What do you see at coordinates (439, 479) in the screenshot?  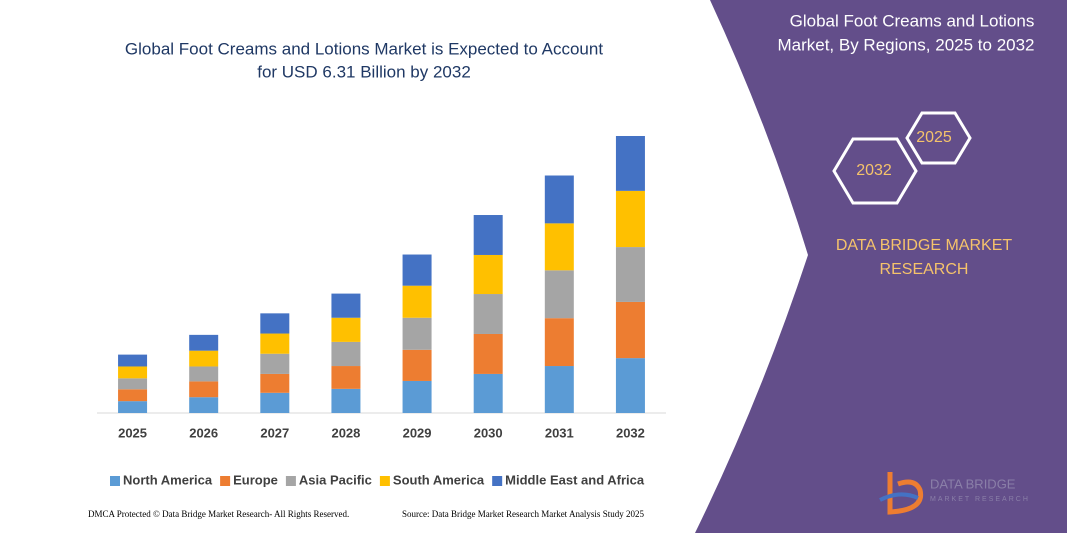 I see `legend-label: South America` at bounding box center [439, 479].